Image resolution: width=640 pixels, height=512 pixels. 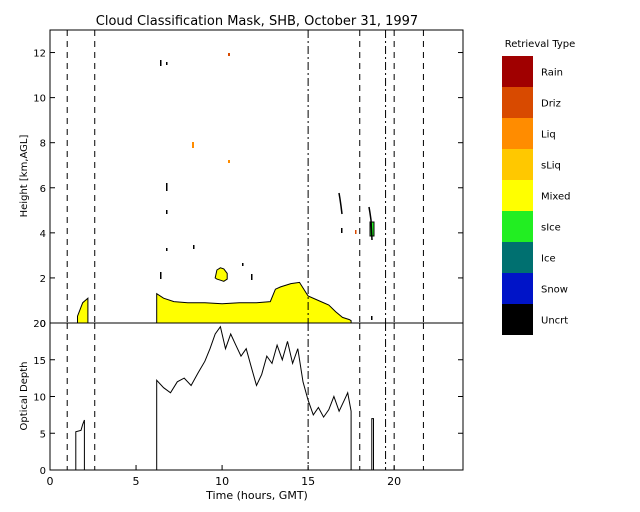 What do you see at coordinates (394, 481) in the screenshot?
I see `x-tick-label-4: 20` at bounding box center [394, 481].